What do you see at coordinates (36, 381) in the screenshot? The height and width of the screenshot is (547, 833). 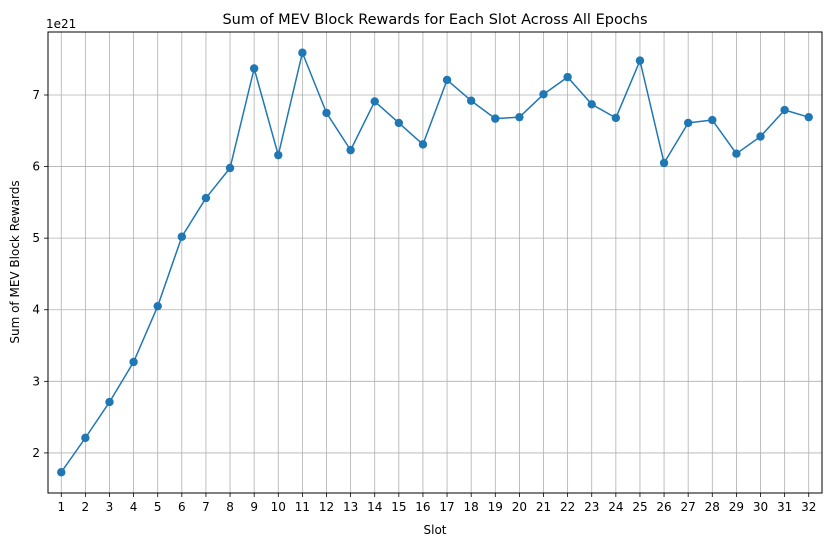 I see `y-tick-label: 3` at bounding box center [36, 381].